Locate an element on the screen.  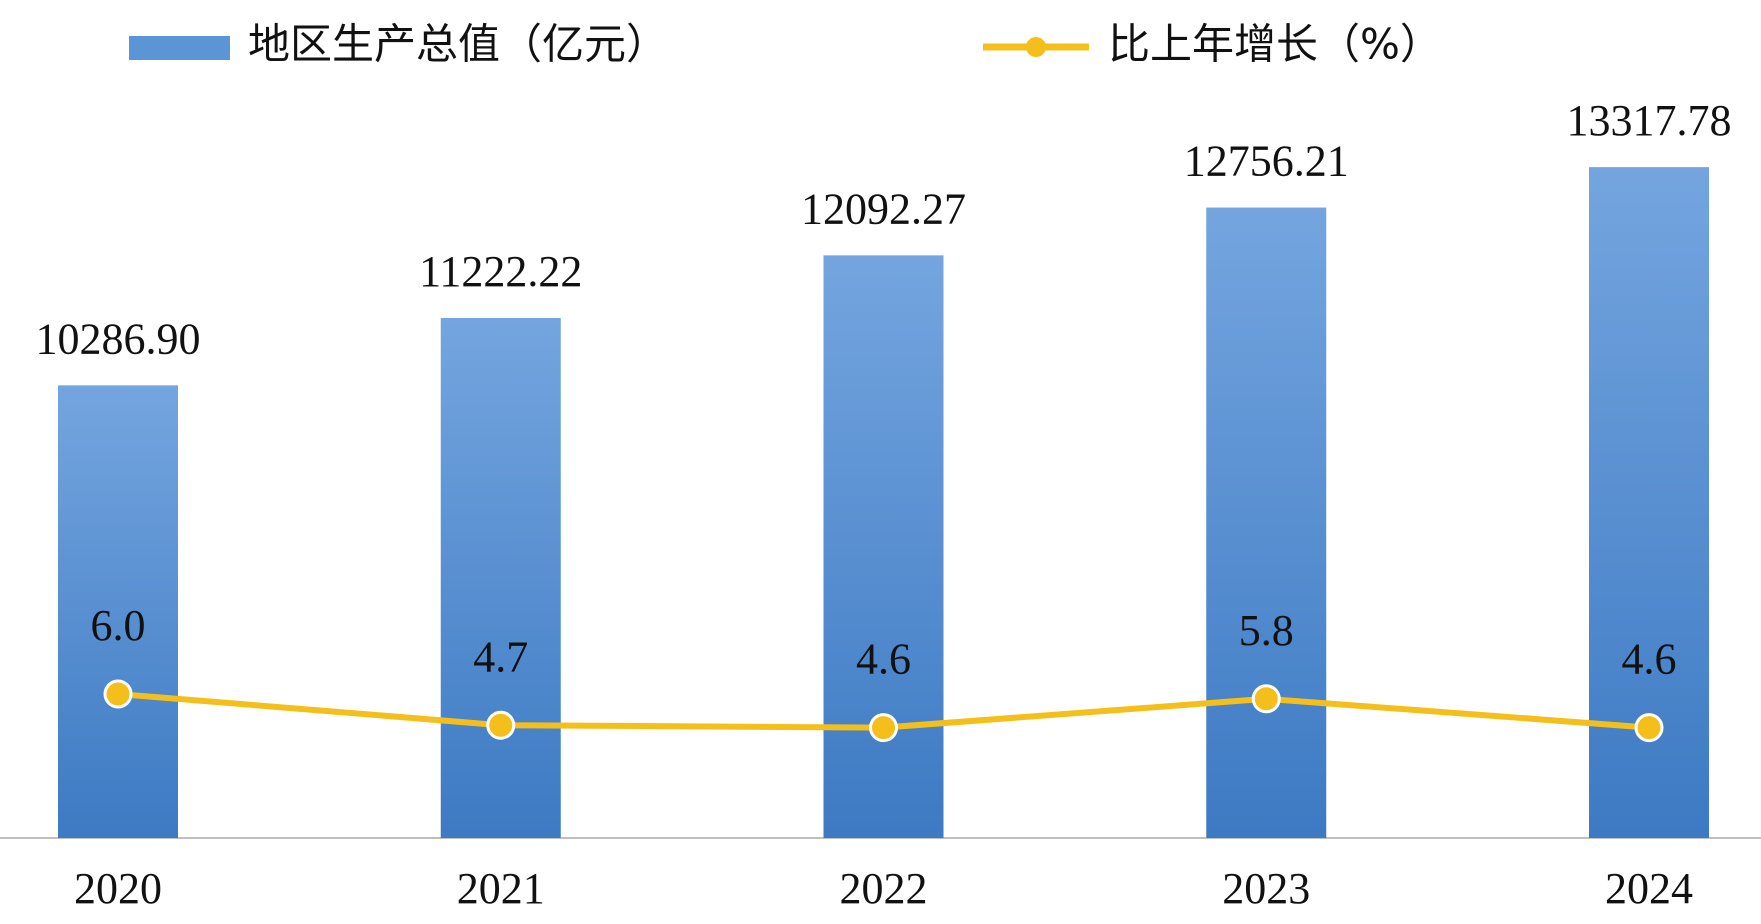
x-tick-label: 2022 is located at coordinates (884, 888).